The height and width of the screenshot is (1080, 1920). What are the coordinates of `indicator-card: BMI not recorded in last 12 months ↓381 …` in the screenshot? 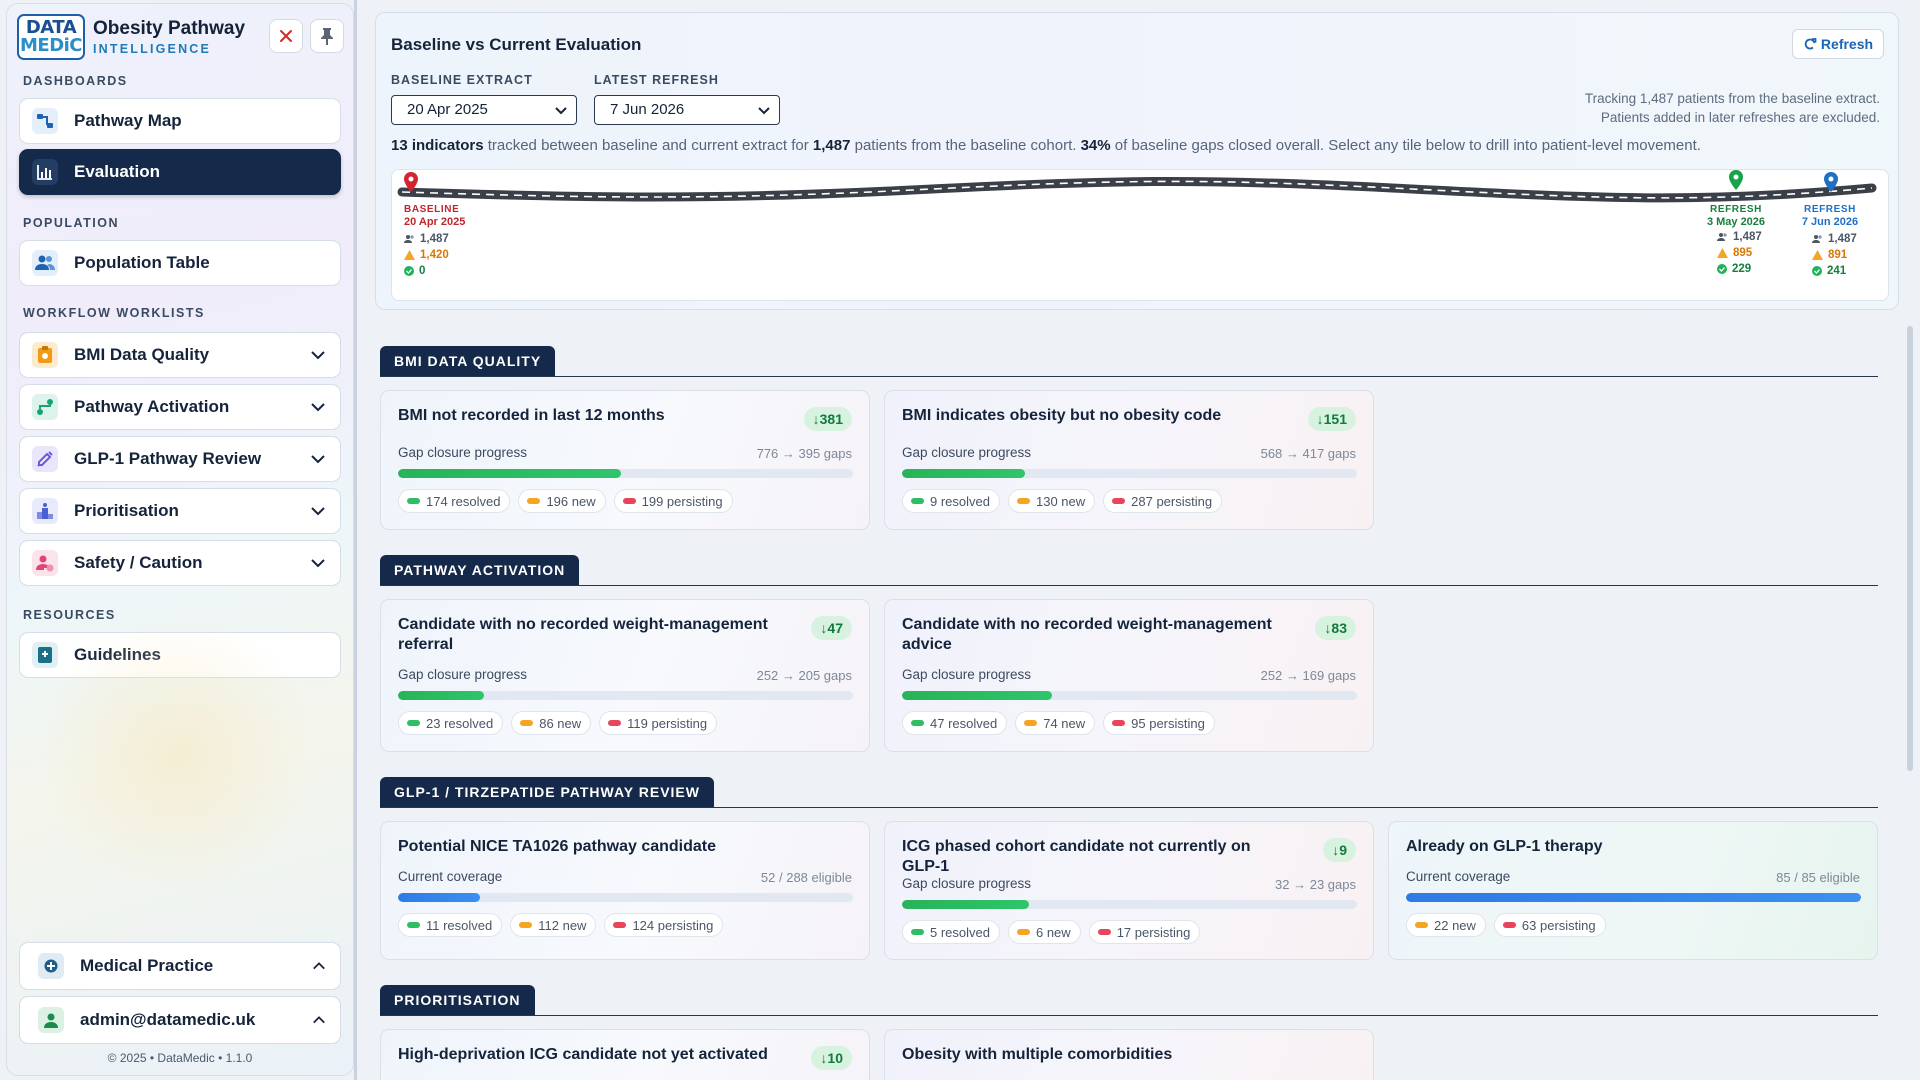 It's located at (625, 460).